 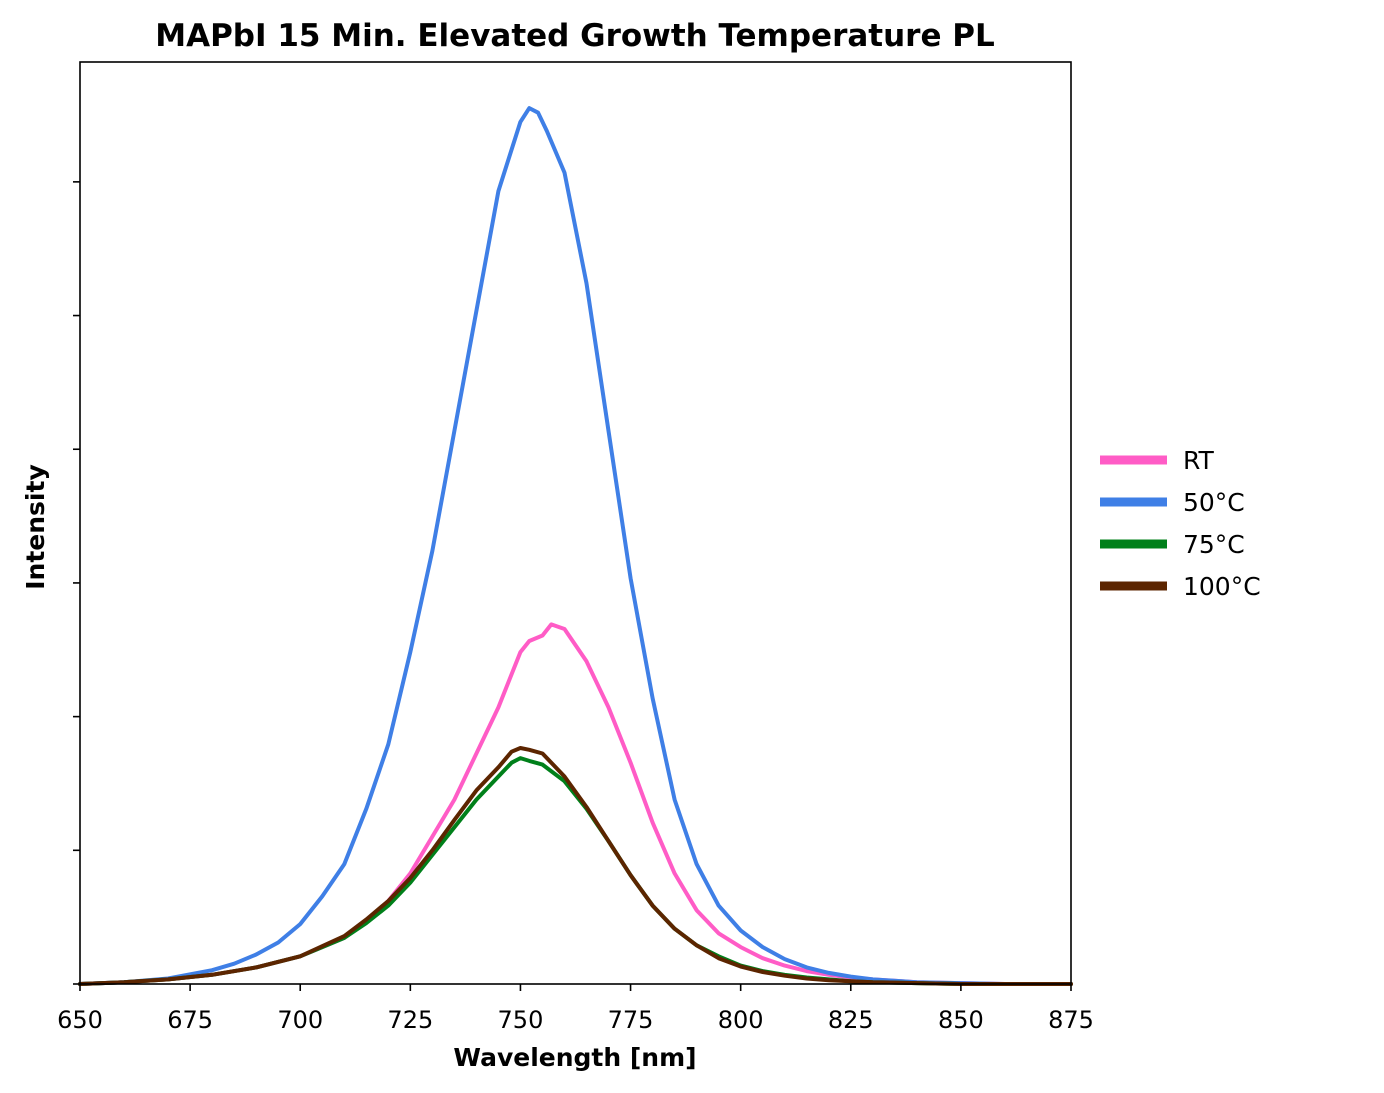 I want to click on x-tick-label: 850, so click(x=961, y=1020).